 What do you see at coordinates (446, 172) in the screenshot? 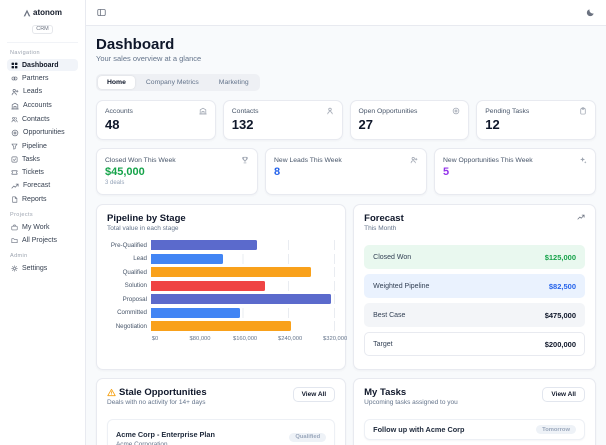
I see `kpi-value: 5` at bounding box center [446, 172].